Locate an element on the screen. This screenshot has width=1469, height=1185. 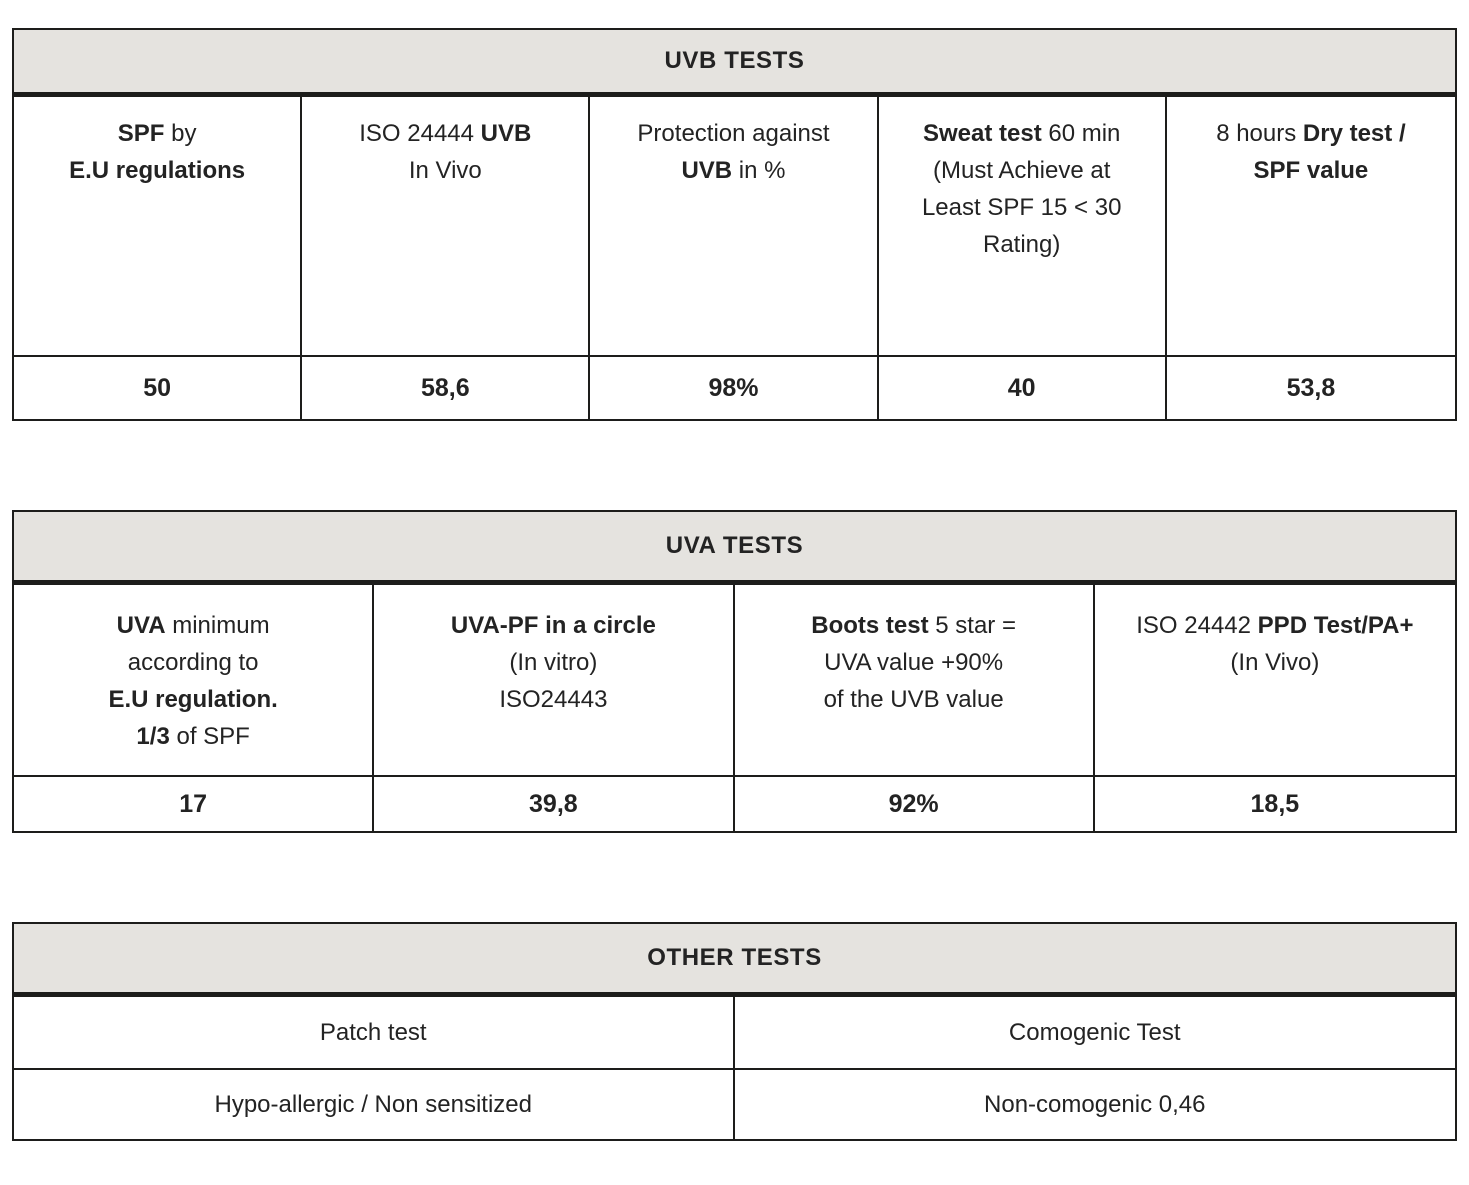
uva-table-title: UVA TESTS is located at coordinates (734, 548).